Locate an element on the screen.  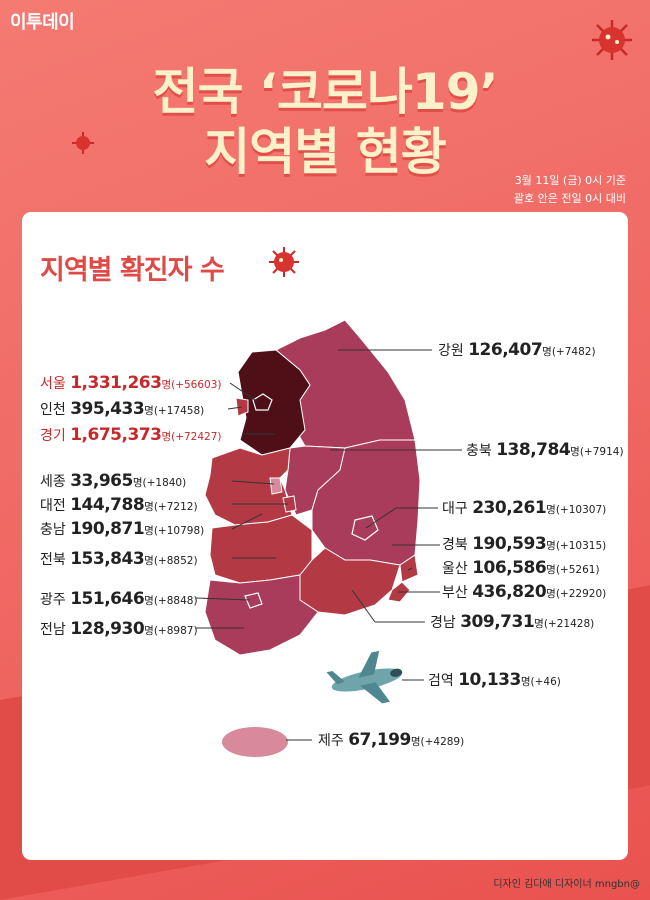
label-gyeongbuk: 경북 190,593명(+10315) is located at coordinates (524, 544).